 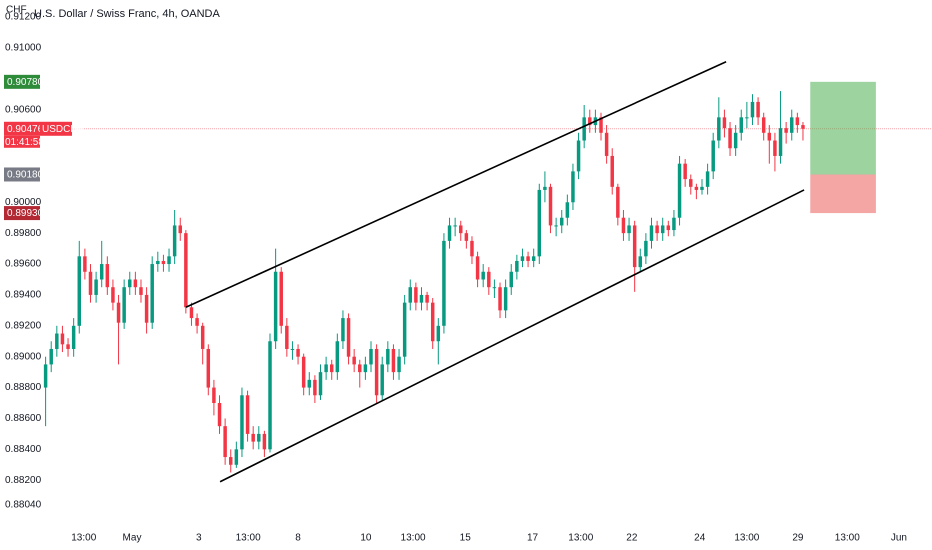 I want to click on x-tick-label: 3, so click(x=199, y=538).